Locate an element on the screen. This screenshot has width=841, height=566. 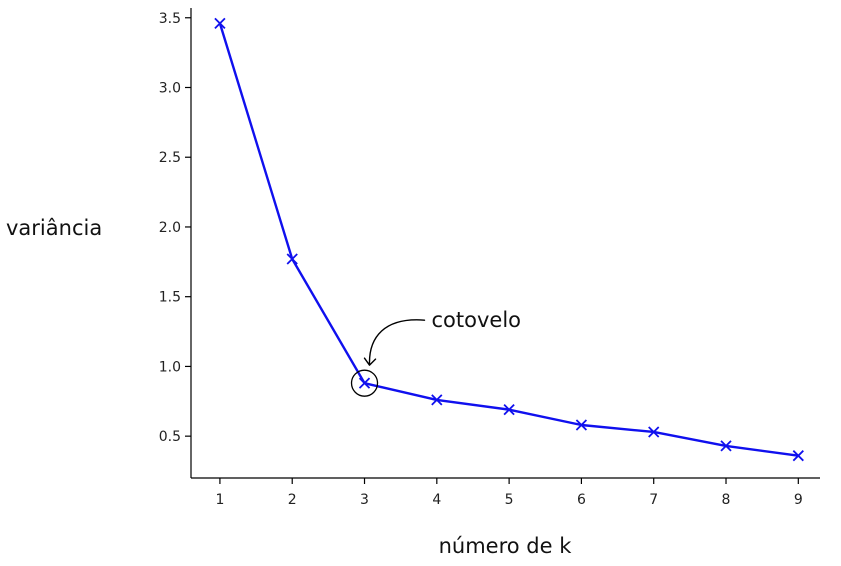
x-tick-label: 8 is located at coordinates (726, 500).